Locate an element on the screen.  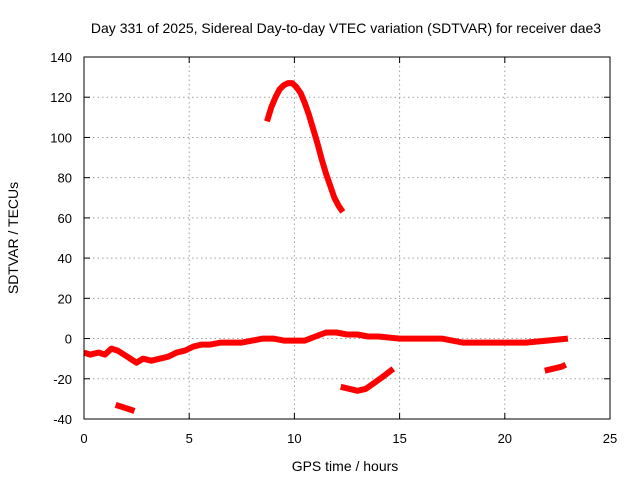
series-low-mid is located at coordinates (368, 380).